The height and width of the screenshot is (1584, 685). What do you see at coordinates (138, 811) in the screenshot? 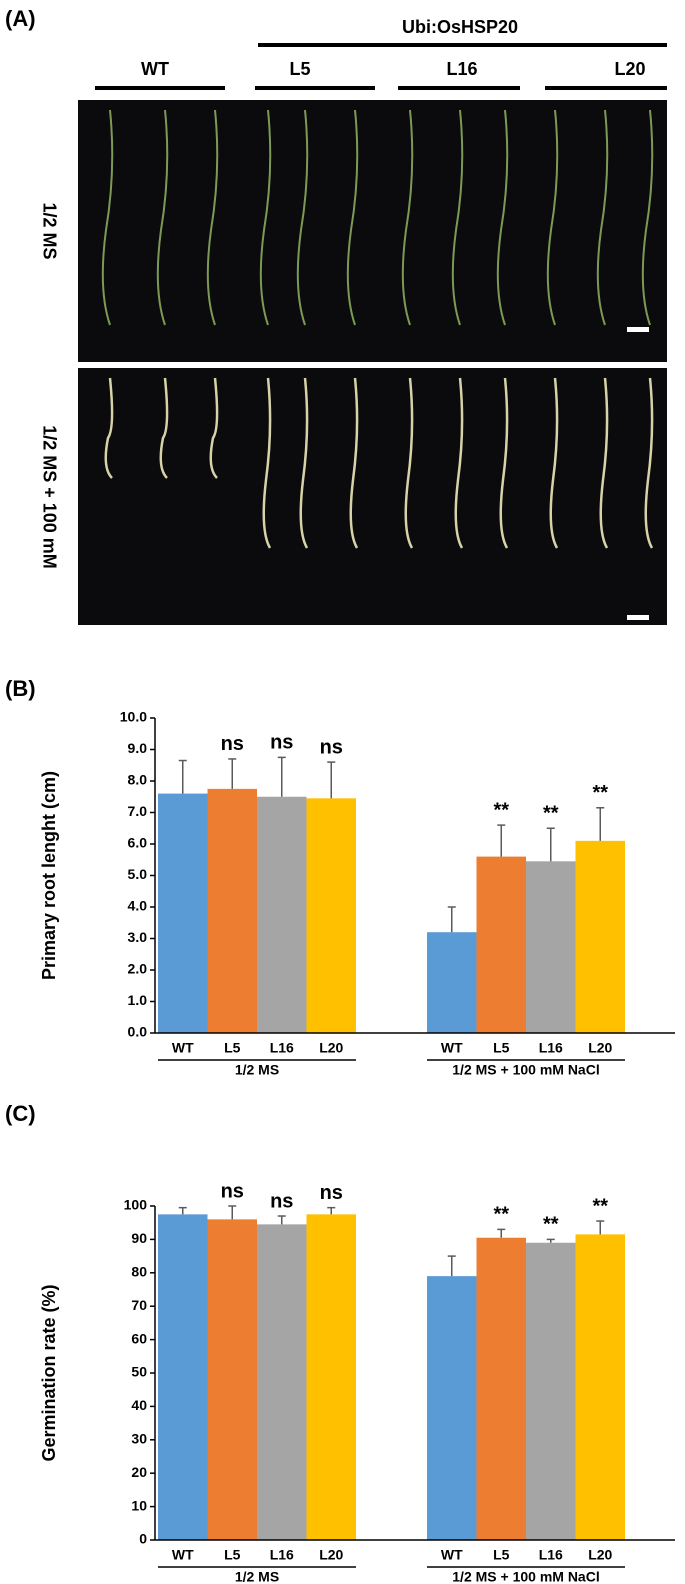
I see `y-tick-label: 7.0` at bounding box center [138, 811].